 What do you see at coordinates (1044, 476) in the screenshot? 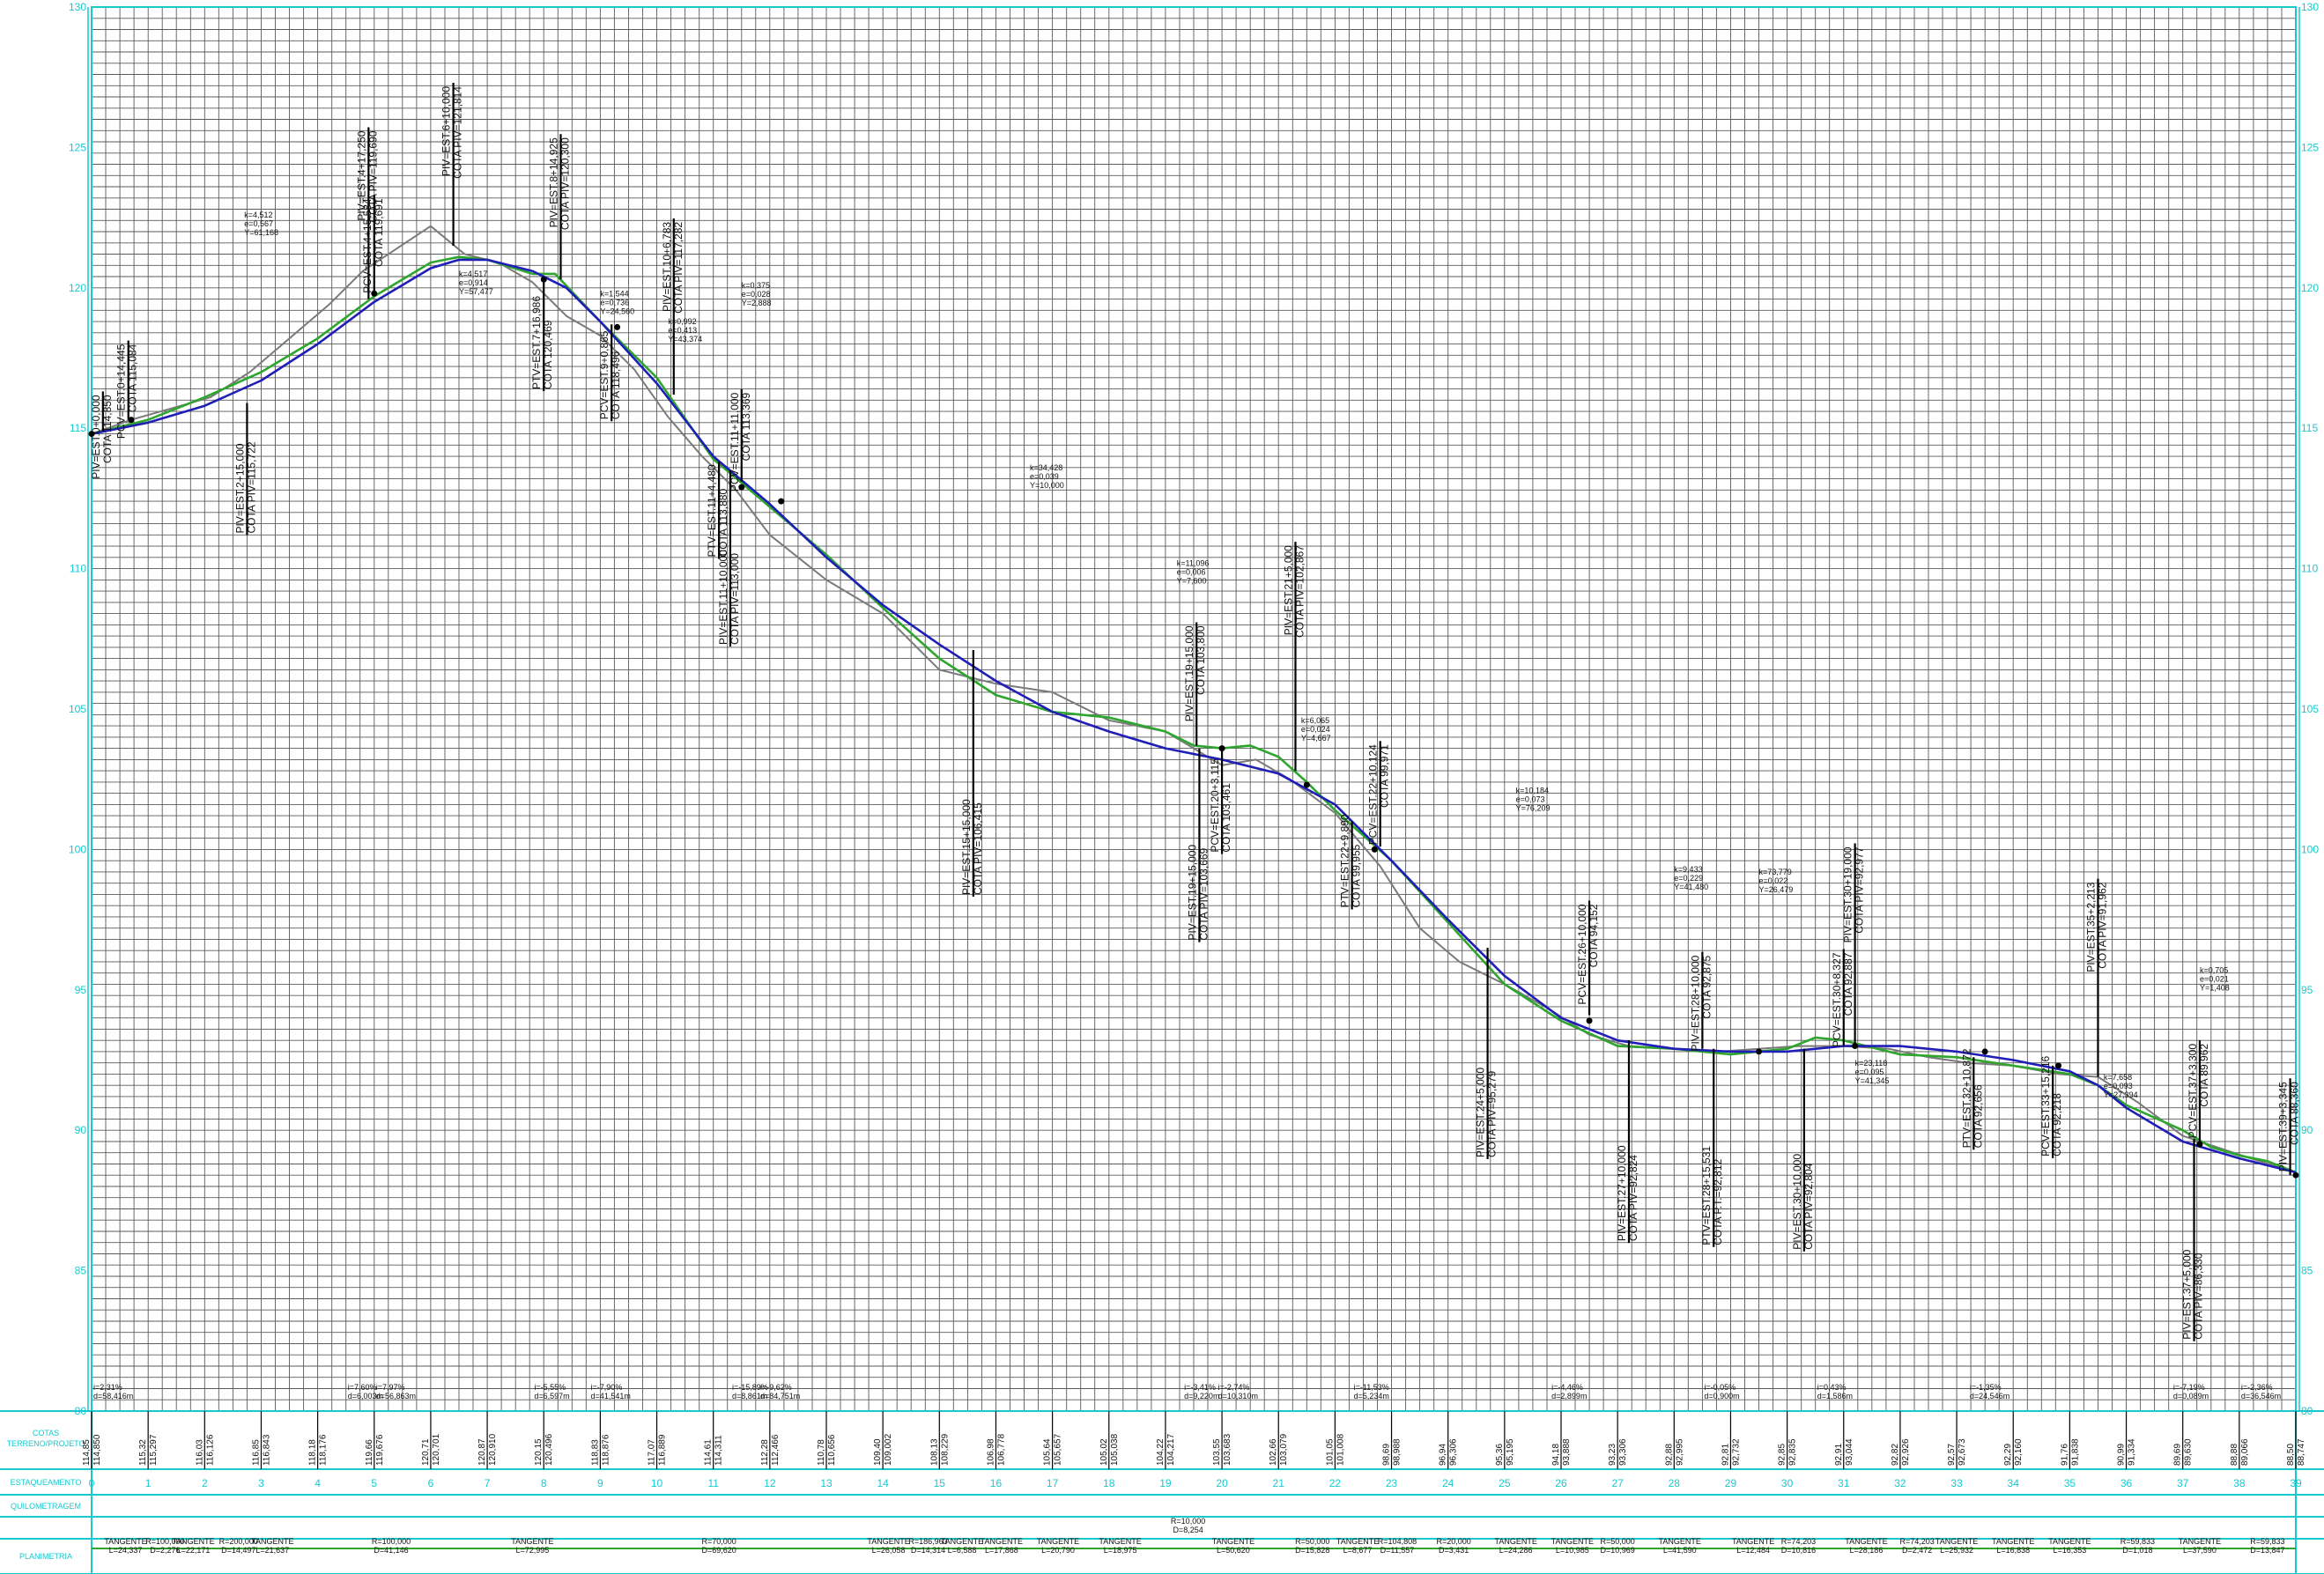
I see `curve-param-label: e=0,039` at bounding box center [1044, 476].